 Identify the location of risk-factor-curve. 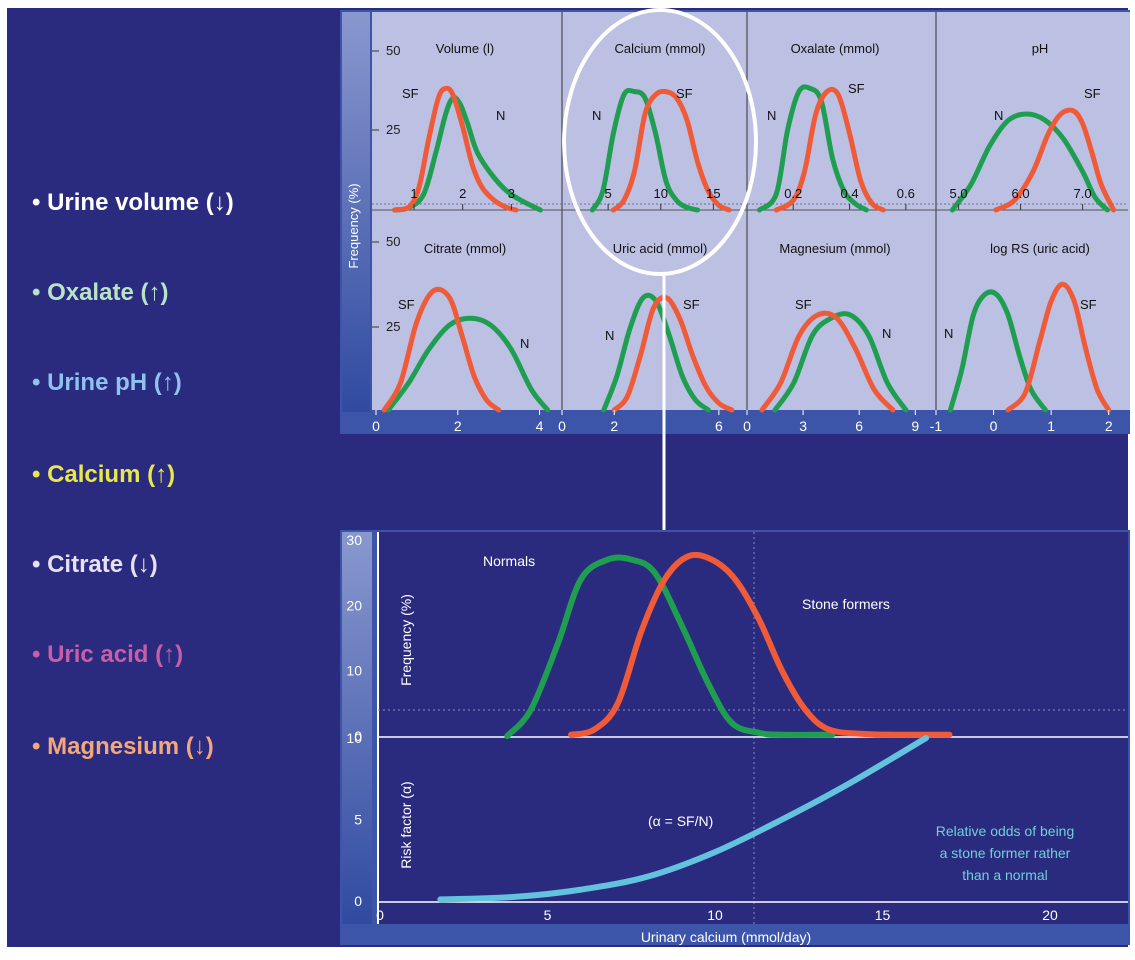
(683, 819).